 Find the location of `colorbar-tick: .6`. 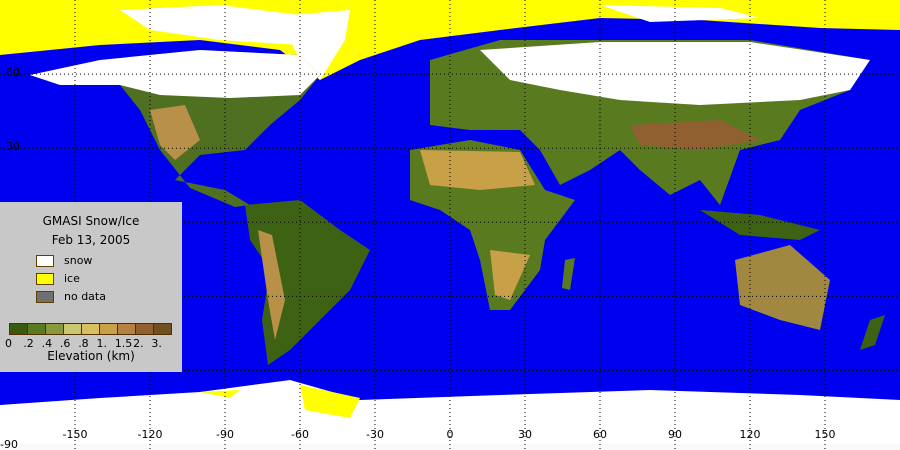

colorbar-tick: .6 is located at coordinates (65, 343).